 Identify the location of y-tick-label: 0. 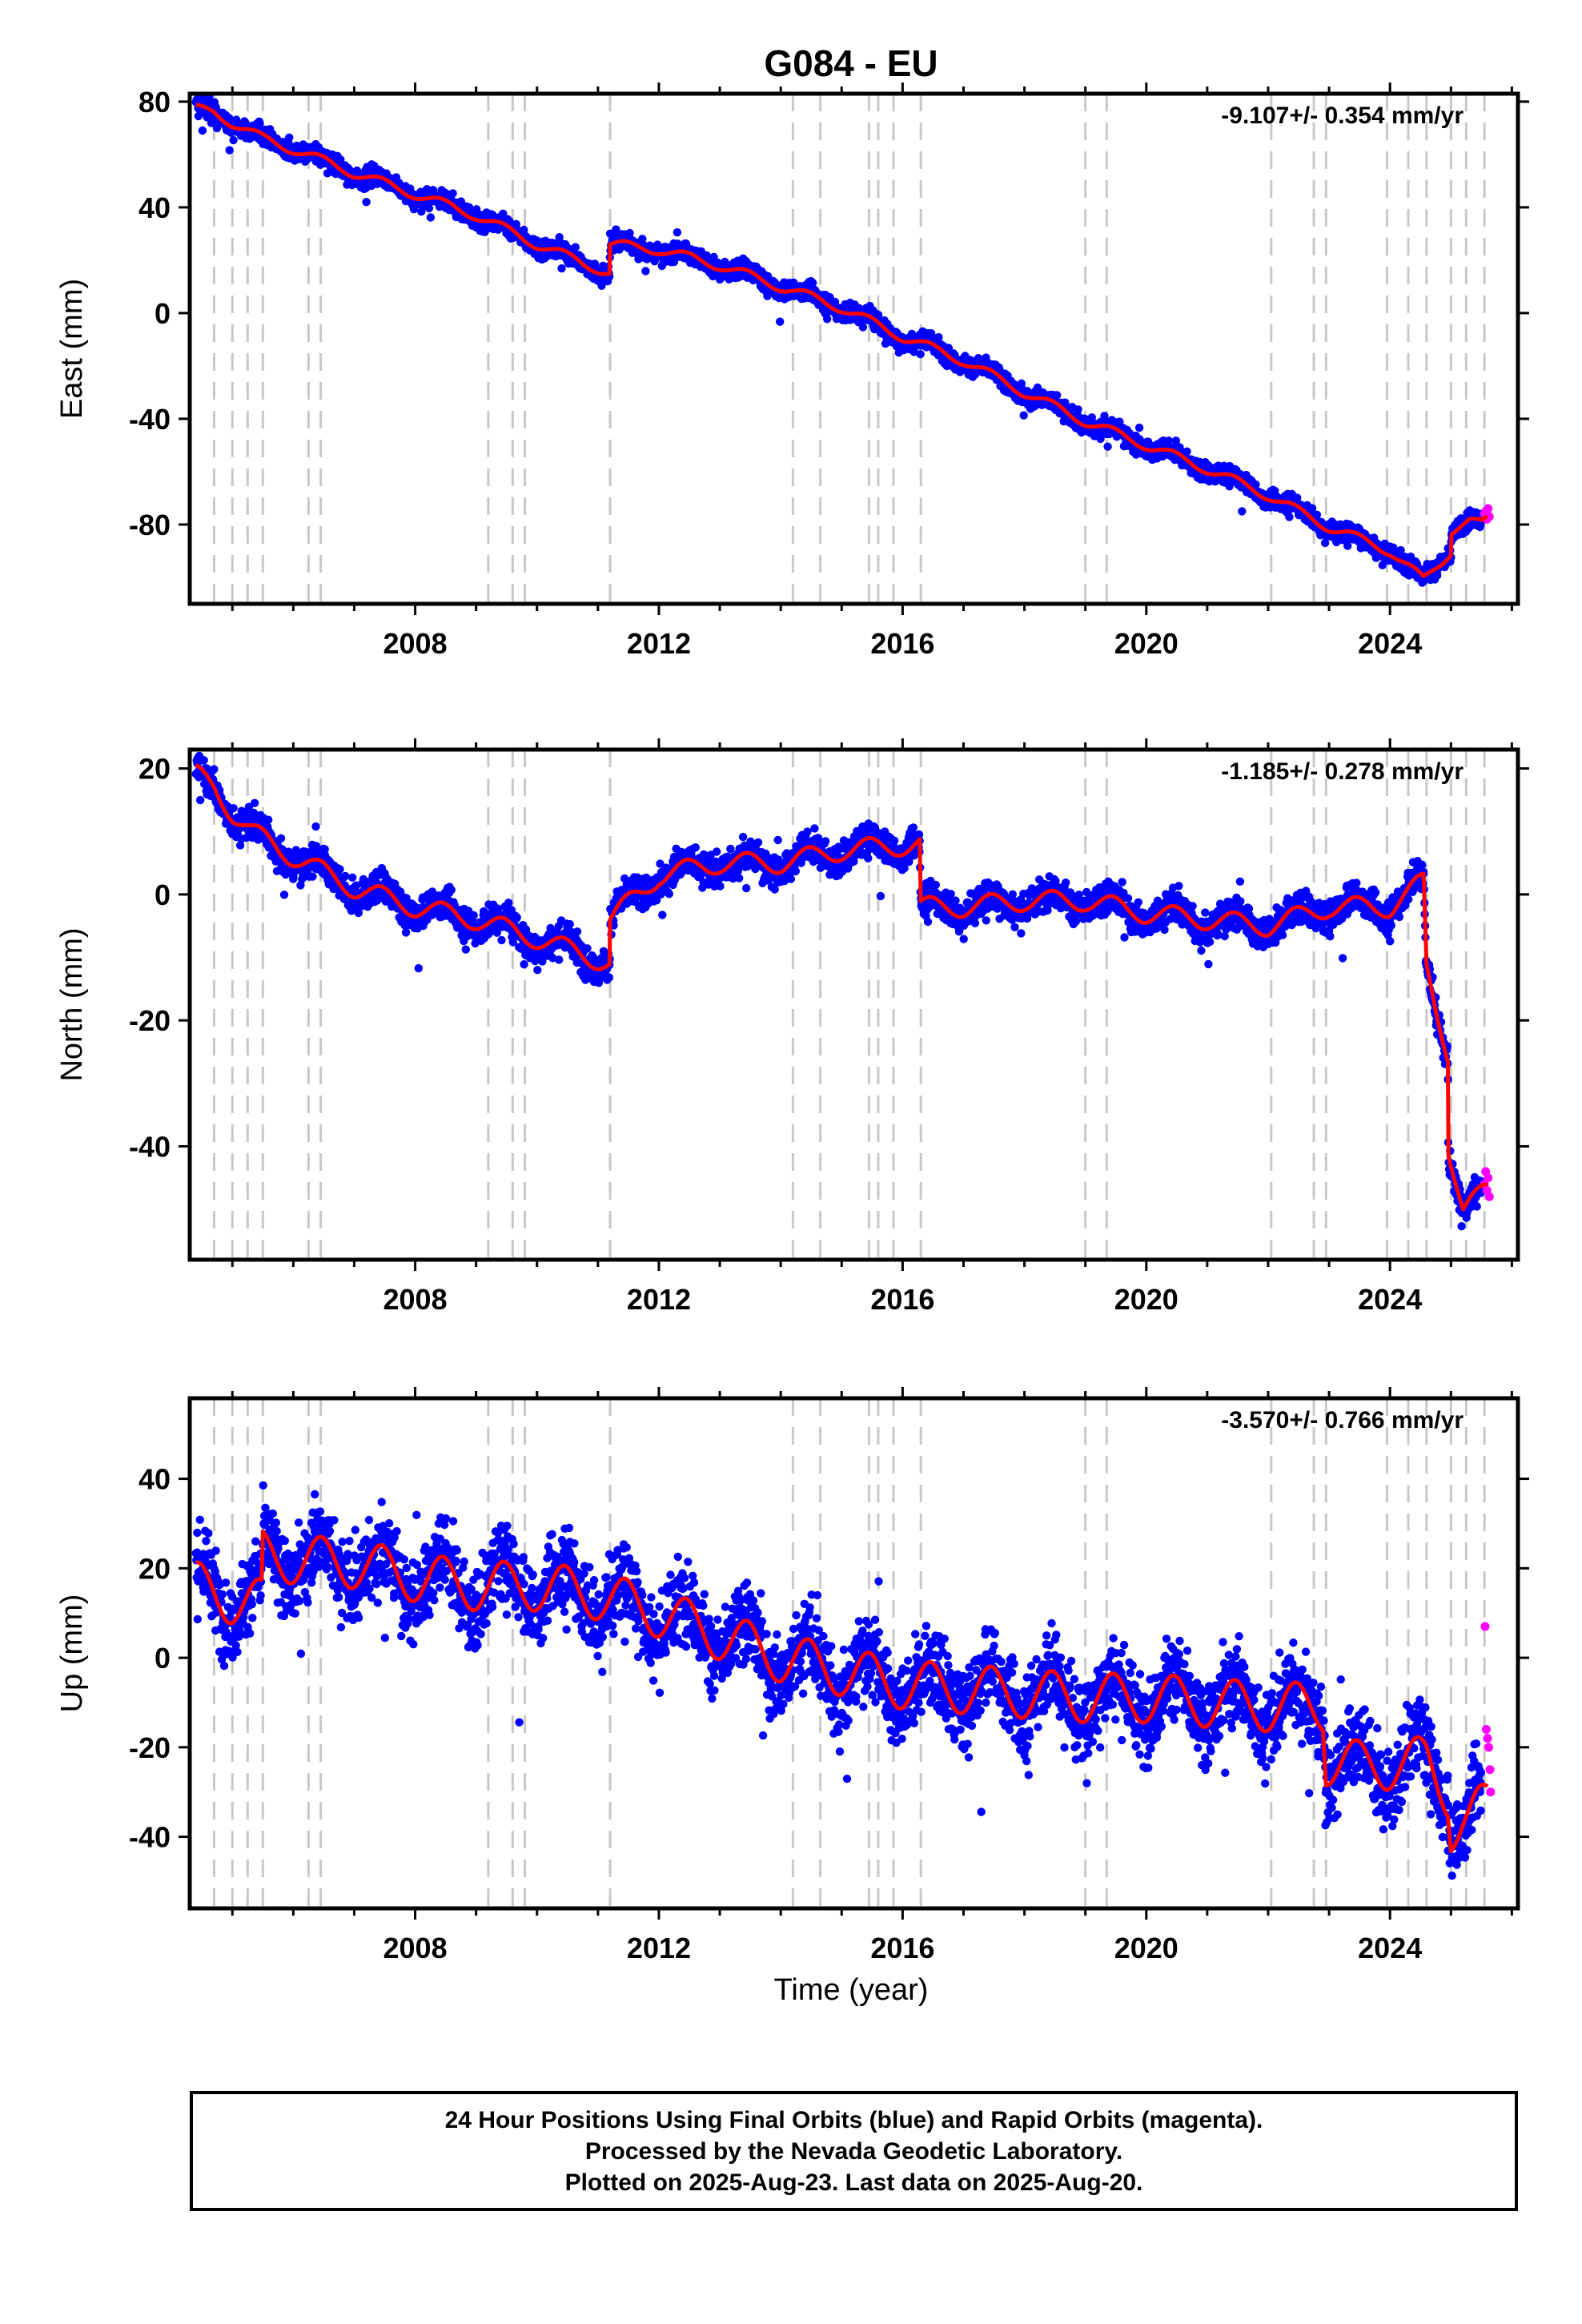
(163, 313).